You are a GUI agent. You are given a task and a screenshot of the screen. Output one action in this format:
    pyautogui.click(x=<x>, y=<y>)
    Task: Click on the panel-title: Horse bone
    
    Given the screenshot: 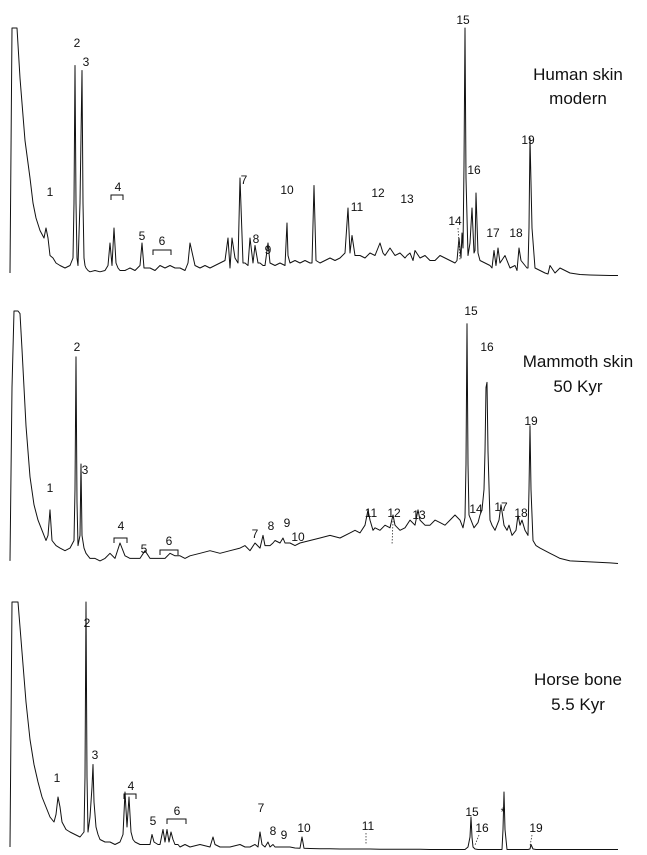 What is the action you would take?
    pyautogui.click(x=578, y=679)
    